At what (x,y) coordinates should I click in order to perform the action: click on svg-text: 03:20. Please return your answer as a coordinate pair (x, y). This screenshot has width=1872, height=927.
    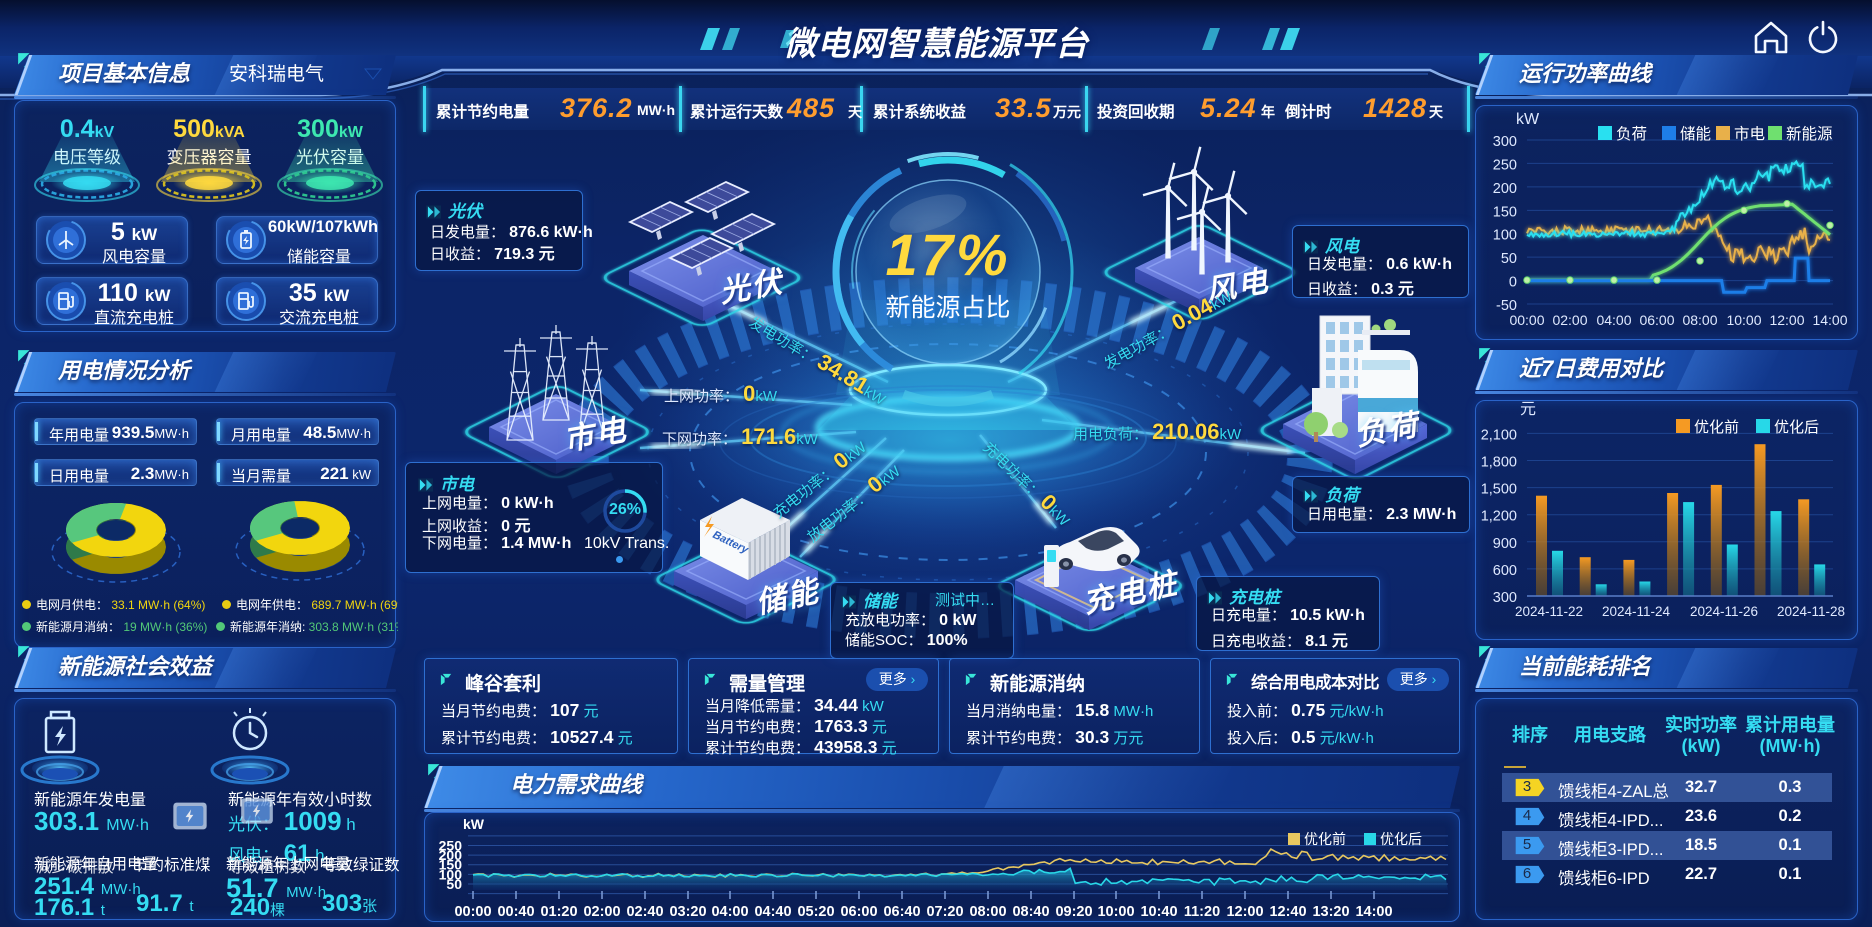
    Looking at the image, I should click on (687, 912).